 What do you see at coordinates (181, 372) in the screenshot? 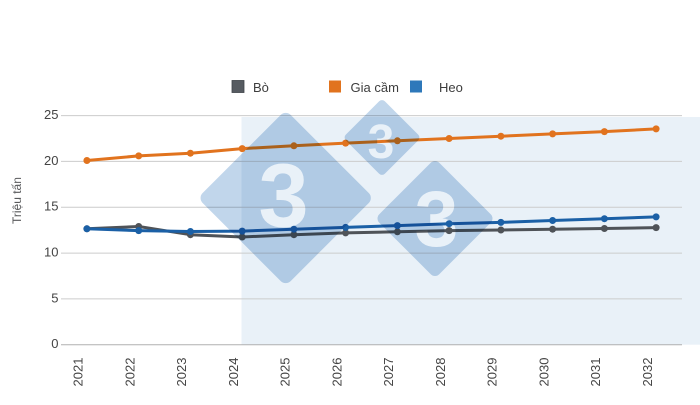
I see `svg-text: 2023` at bounding box center [181, 372].